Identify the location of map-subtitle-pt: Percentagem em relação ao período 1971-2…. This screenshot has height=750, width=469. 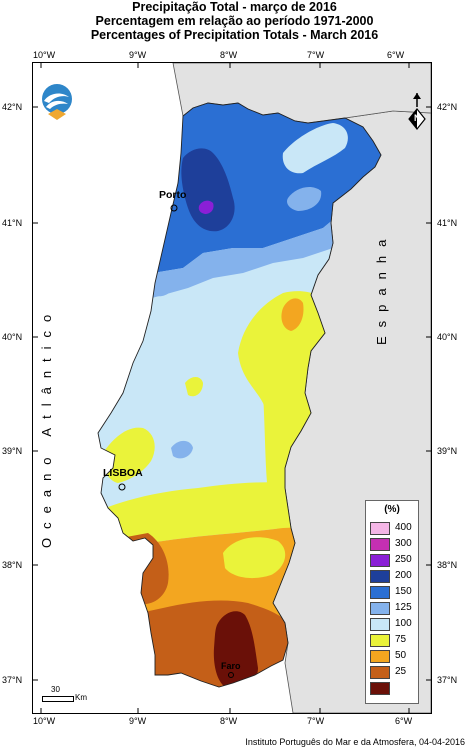
(234, 21).